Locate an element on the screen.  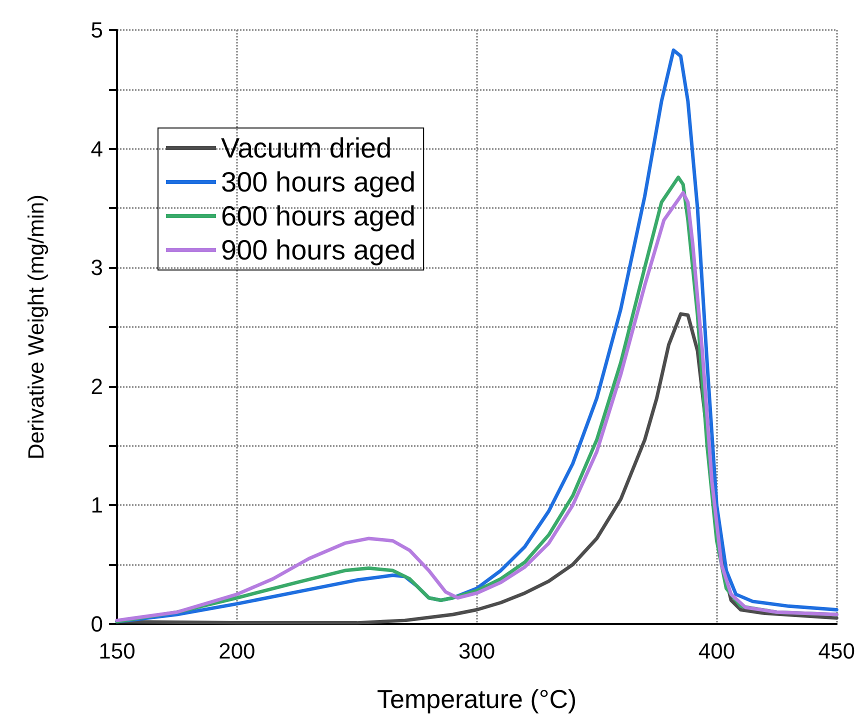
x-tick-label: 400 is located at coordinates (717, 651).